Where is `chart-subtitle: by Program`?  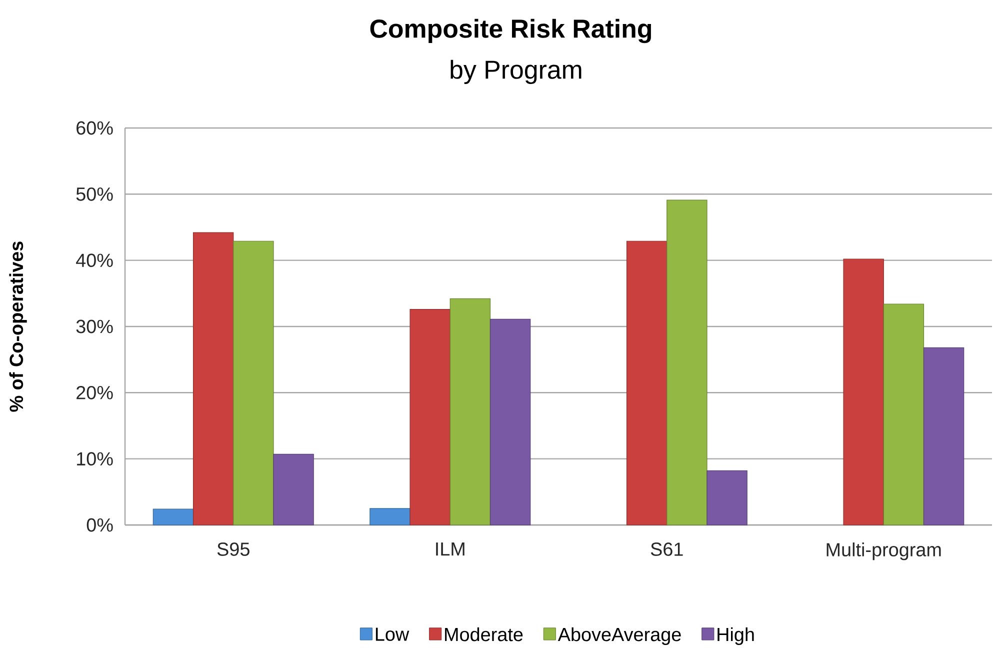 chart-subtitle: by Program is located at coordinates (516, 72).